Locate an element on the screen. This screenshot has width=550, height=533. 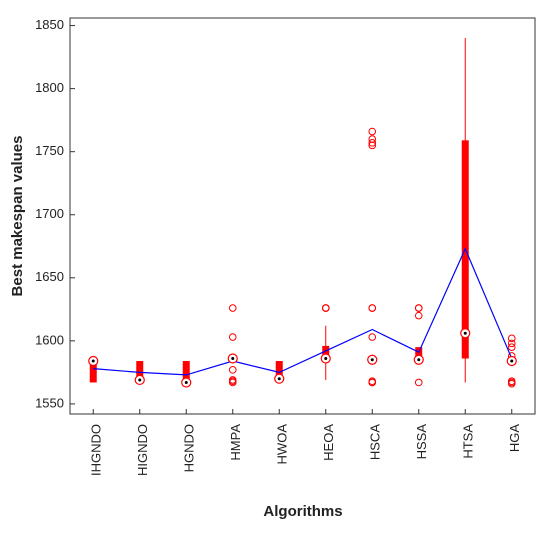
x-tick-label: IHGNDO is located at coordinates (96, 450).